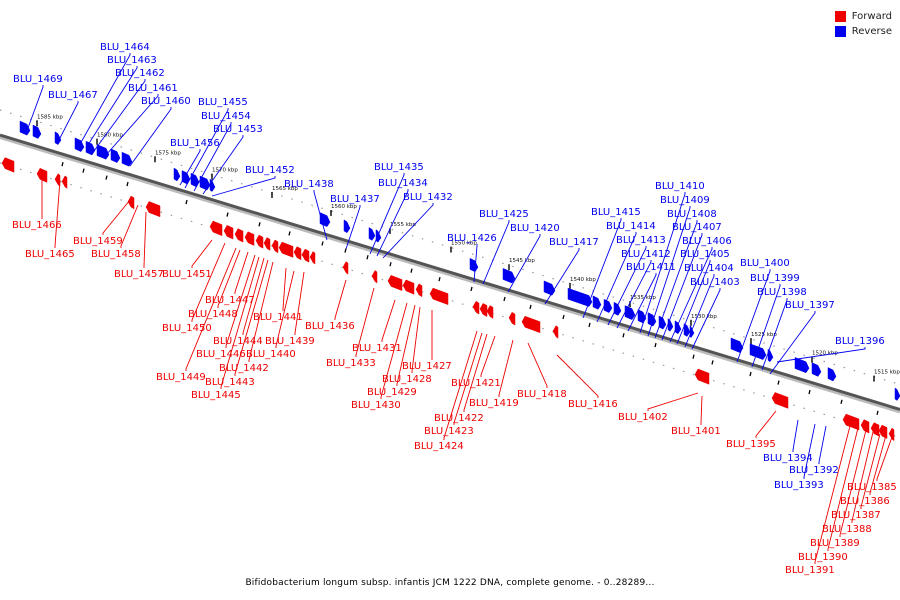 The image size is (900, 600). What do you see at coordinates (139, 274) in the screenshot?
I see `gene-label: BLU_1457` at bounding box center [139, 274].